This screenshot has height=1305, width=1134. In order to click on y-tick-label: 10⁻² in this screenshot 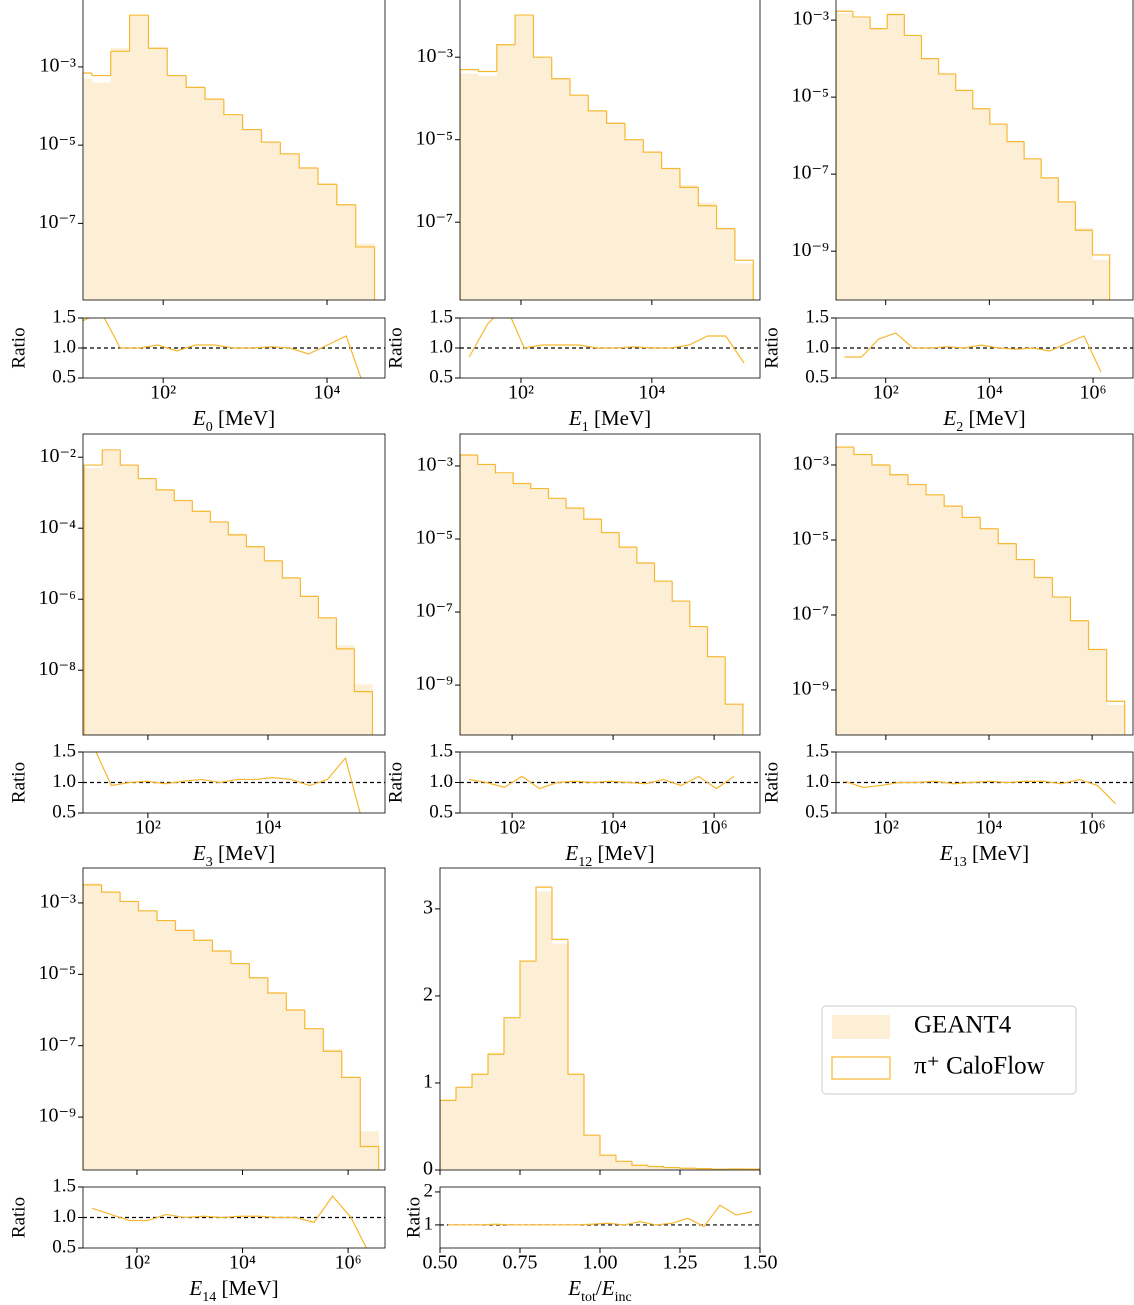, I will do `click(57, 456)`.